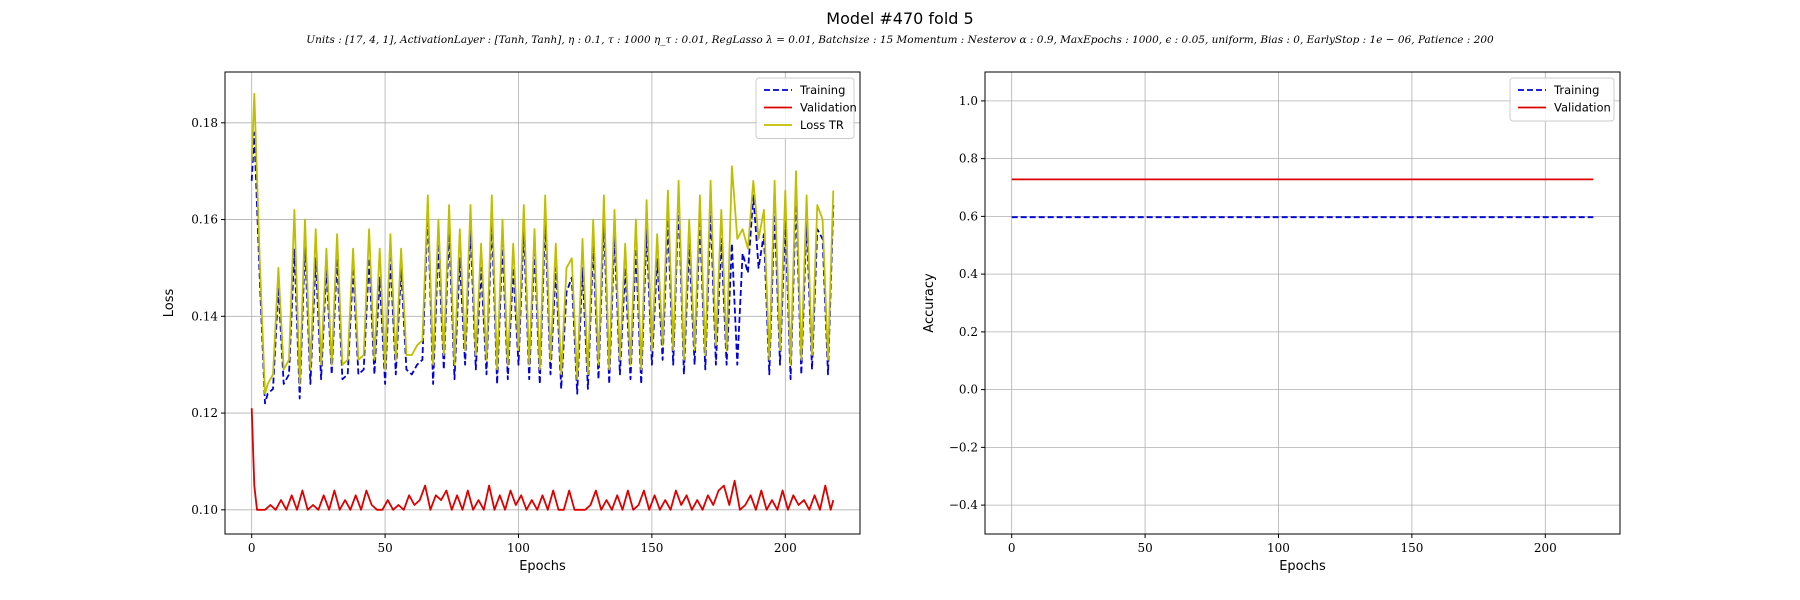 The image size is (1800, 600). I want to click on series-line-training, so click(542, 268).